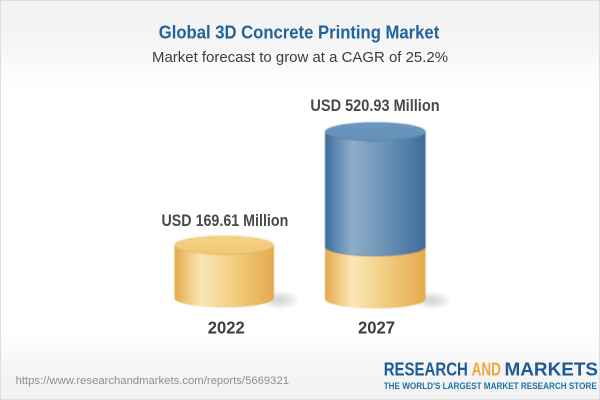  What do you see at coordinates (552, 370) in the screenshot?
I see `svg-text: MARKETS` at bounding box center [552, 370].